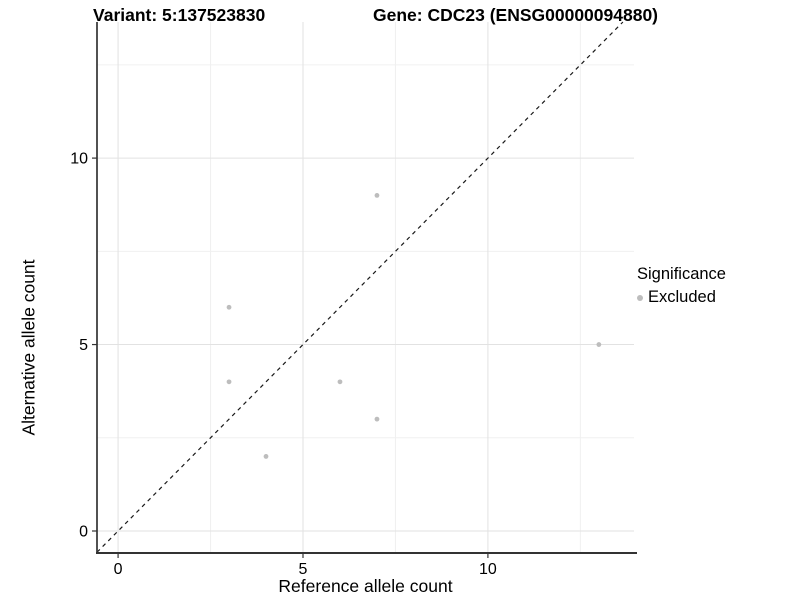  What do you see at coordinates (28, 347) in the screenshot?
I see `y-axis-title: Alternative allele count` at bounding box center [28, 347].